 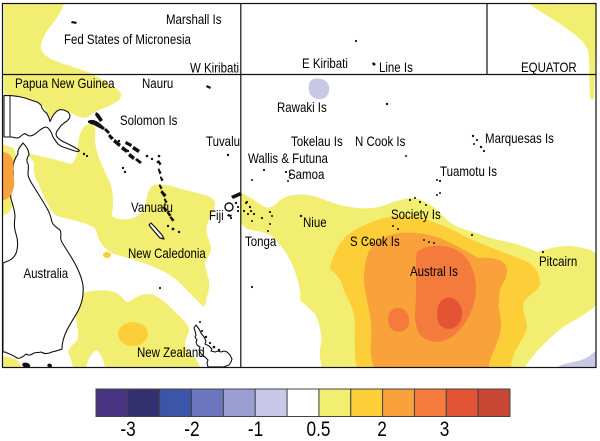 What do you see at coordinates (317, 141) in the screenshot?
I see `svg-text: Tokelau Is` at bounding box center [317, 141].